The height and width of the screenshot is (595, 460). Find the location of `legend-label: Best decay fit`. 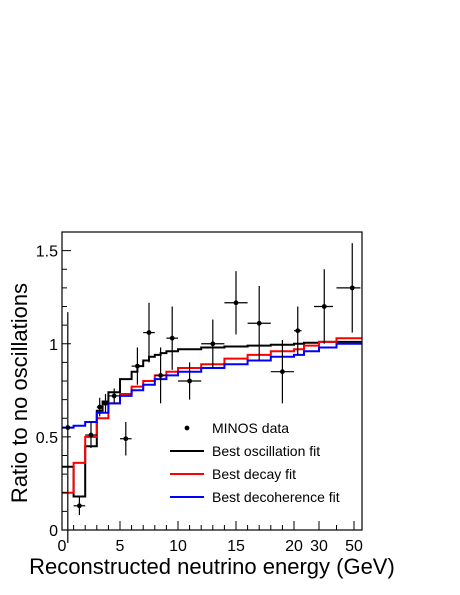

legend-label: Best decay fit is located at coordinates (254, 474).